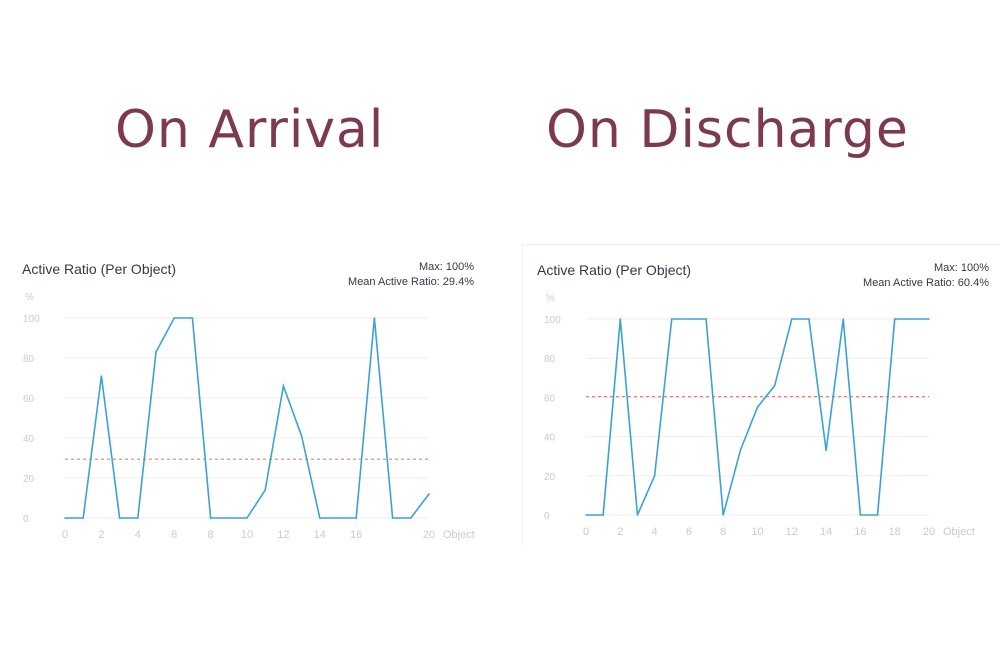  I want to click on heading-on-discharge: On Discharge, so click(727, 130).